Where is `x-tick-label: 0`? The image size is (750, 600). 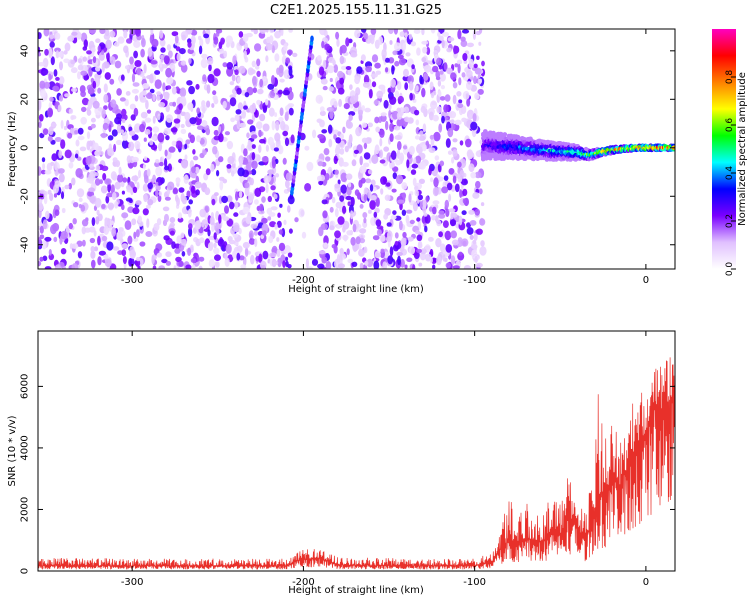 x-tick-label: 0 is located at coordinates (646, 582).